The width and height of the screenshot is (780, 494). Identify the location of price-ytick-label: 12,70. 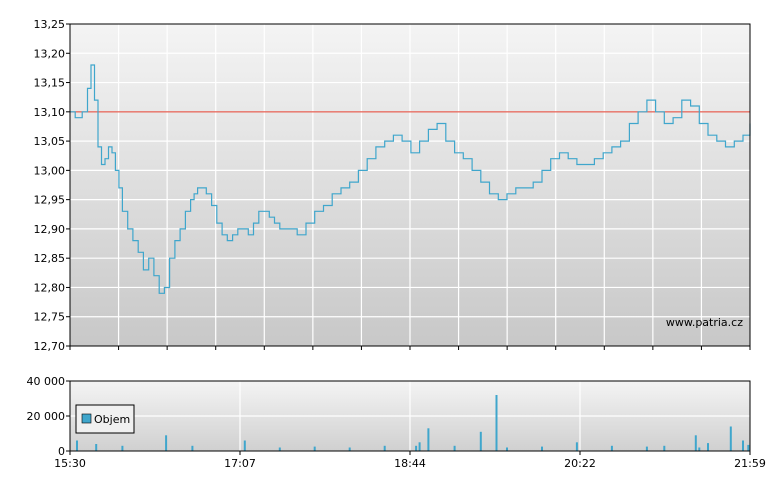
(50, 346).